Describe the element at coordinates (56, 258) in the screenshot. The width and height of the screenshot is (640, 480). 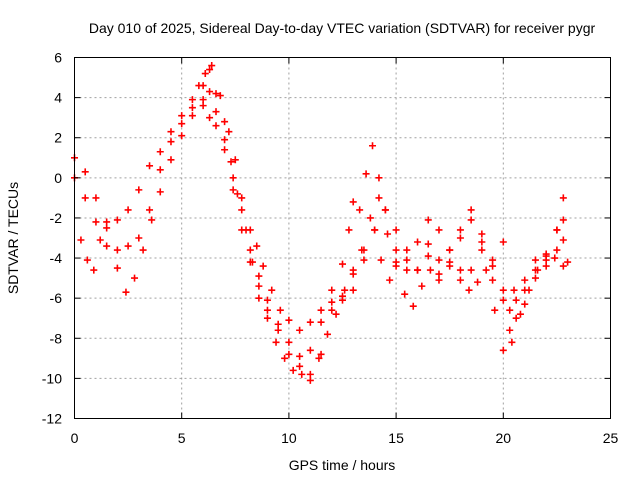
I see `y-tick-label: -4` at that location.